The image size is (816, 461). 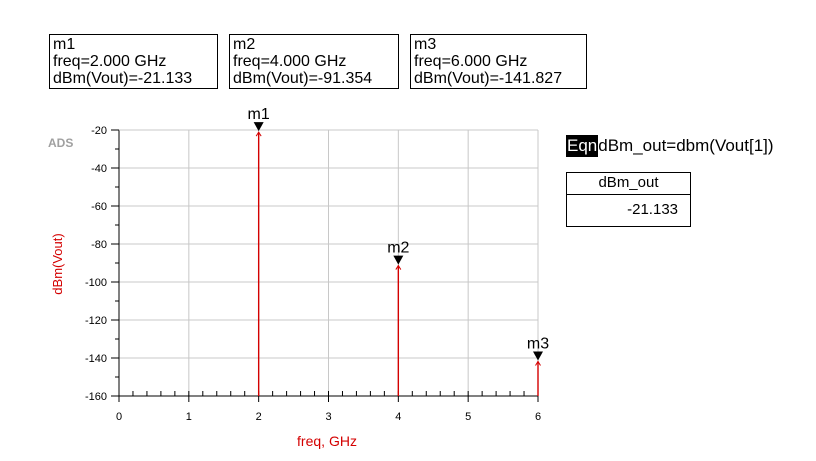 What do you see at coordinates (686, 145) in the screenshot?
I see `equation-text: dBm_out=dbm(Vout[1])` at bounding box center [686, 145].